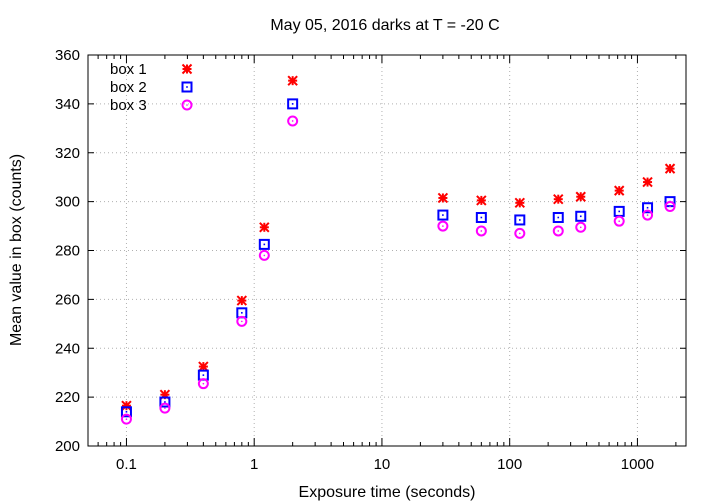 This screenshot has height=504, width=720. What do you see at coordinates (67, 251) in the screenshot?
I see `y-tick-label: 280` at bounding box center [67, 251].